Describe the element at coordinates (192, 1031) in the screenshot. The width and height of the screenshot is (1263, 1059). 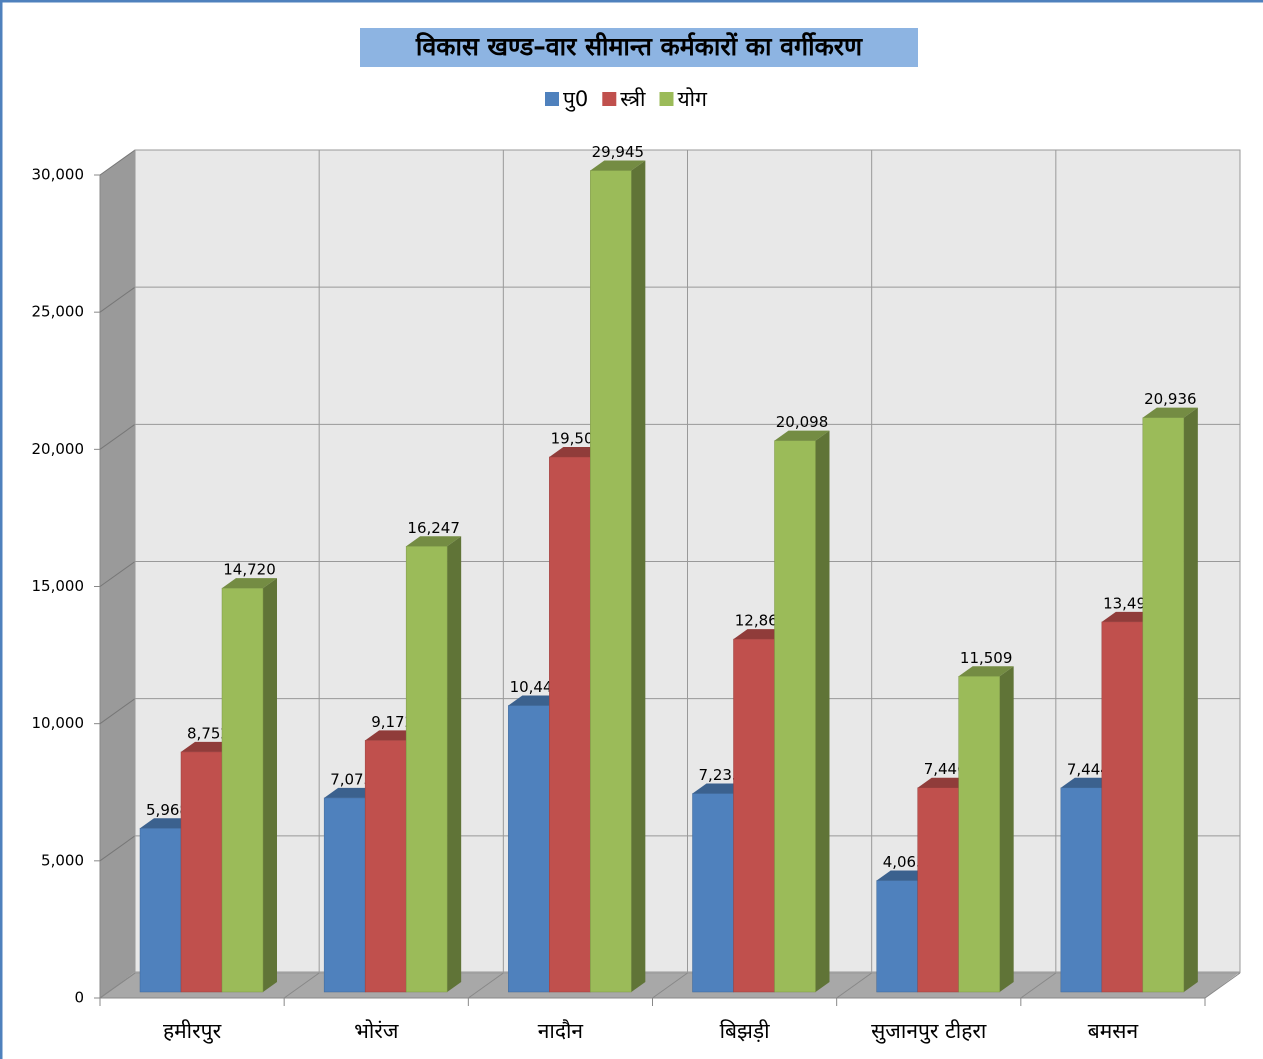
I see `x-tick-label: हमीरपुर` at that location.